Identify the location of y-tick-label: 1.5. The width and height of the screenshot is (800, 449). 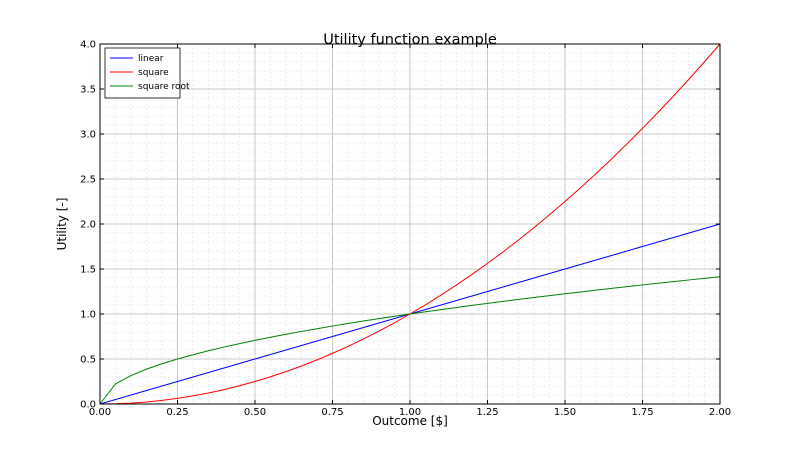
(88, 270).